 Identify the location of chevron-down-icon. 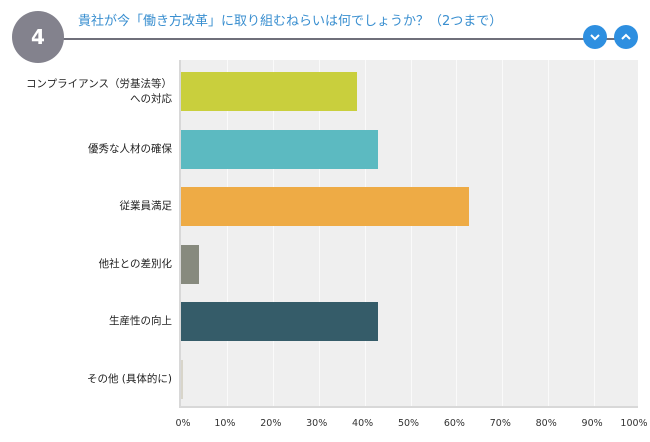
(595, 37).